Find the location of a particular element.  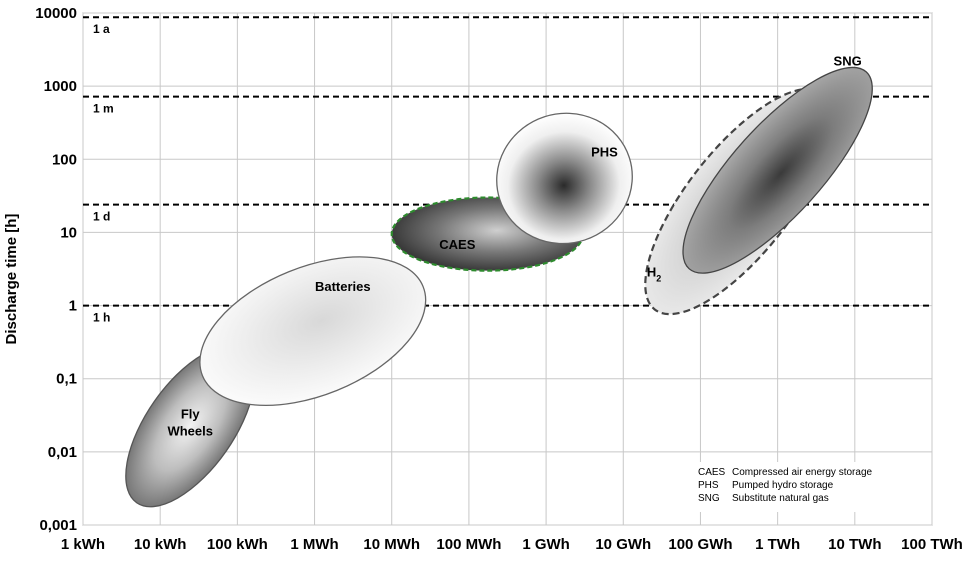

y-tick-label: 1 is located at coordinates (73, 306).